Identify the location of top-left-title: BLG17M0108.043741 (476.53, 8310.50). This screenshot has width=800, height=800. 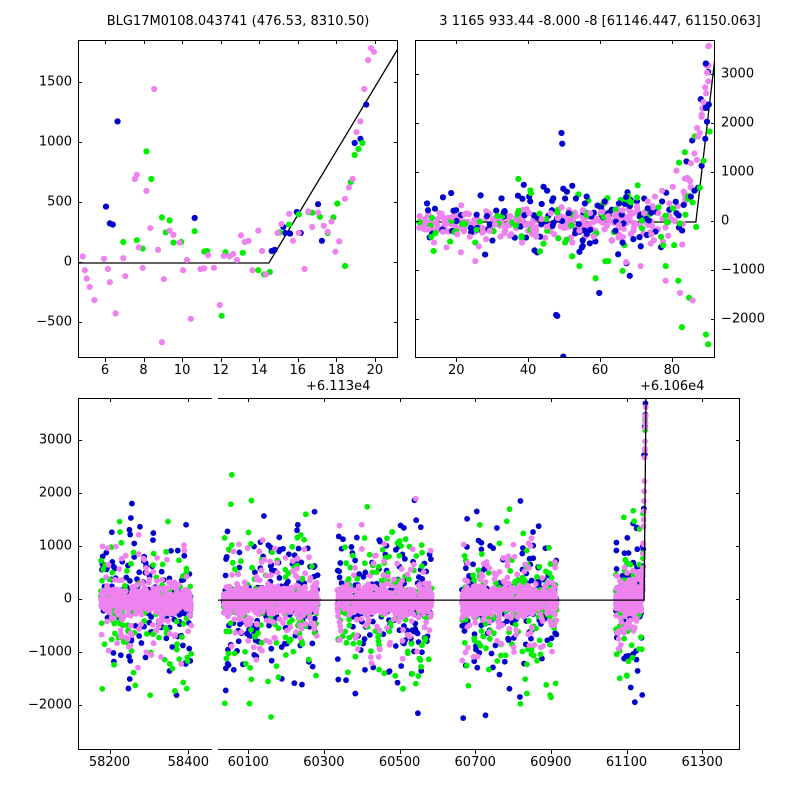
(238, 21).